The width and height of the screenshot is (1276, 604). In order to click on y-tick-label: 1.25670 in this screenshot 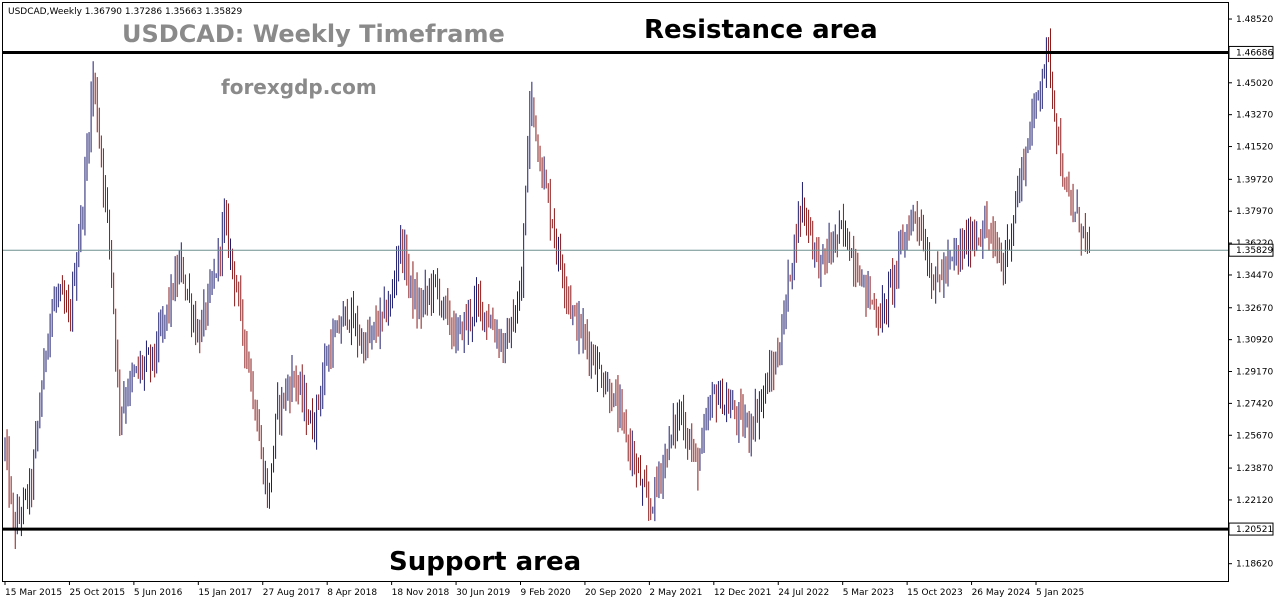, I will do `click(1254, 436)`.